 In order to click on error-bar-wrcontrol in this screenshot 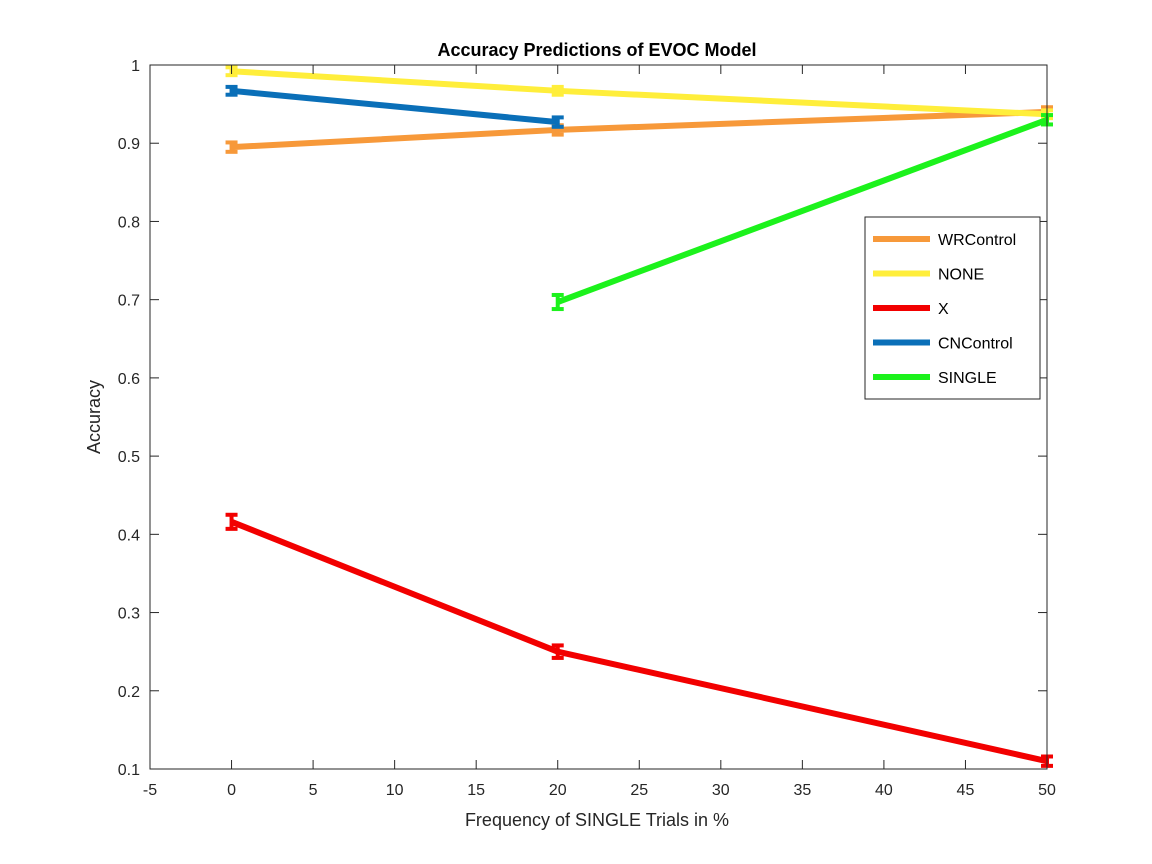, I will do `click(231, 147)`.